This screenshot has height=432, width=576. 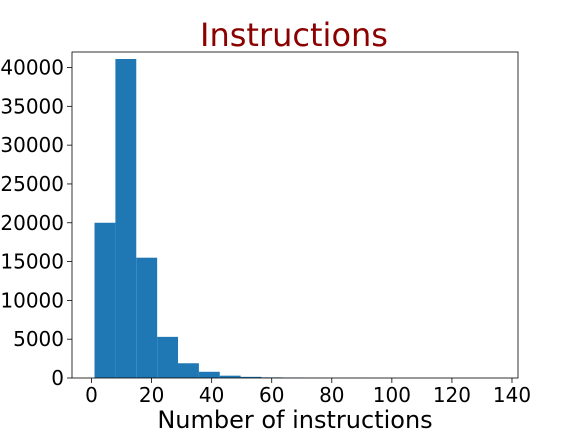 I want to click on y-tick-label: 5000, so click(x=38, y=339).